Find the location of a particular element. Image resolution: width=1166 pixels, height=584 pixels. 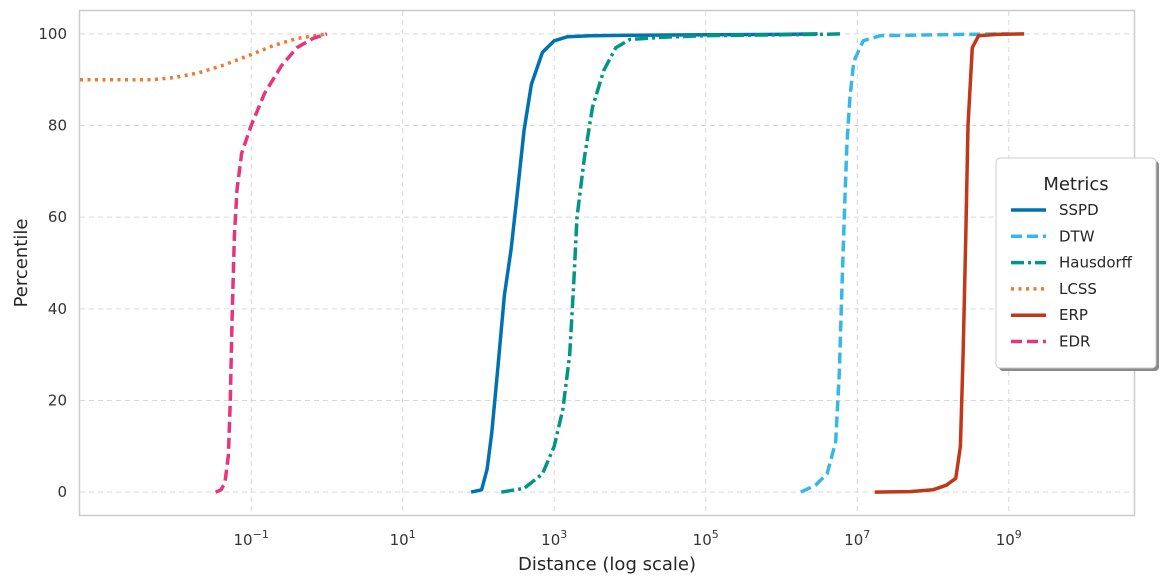

legend-label-sspd: SSPD is located at coordinates (1079, 210).